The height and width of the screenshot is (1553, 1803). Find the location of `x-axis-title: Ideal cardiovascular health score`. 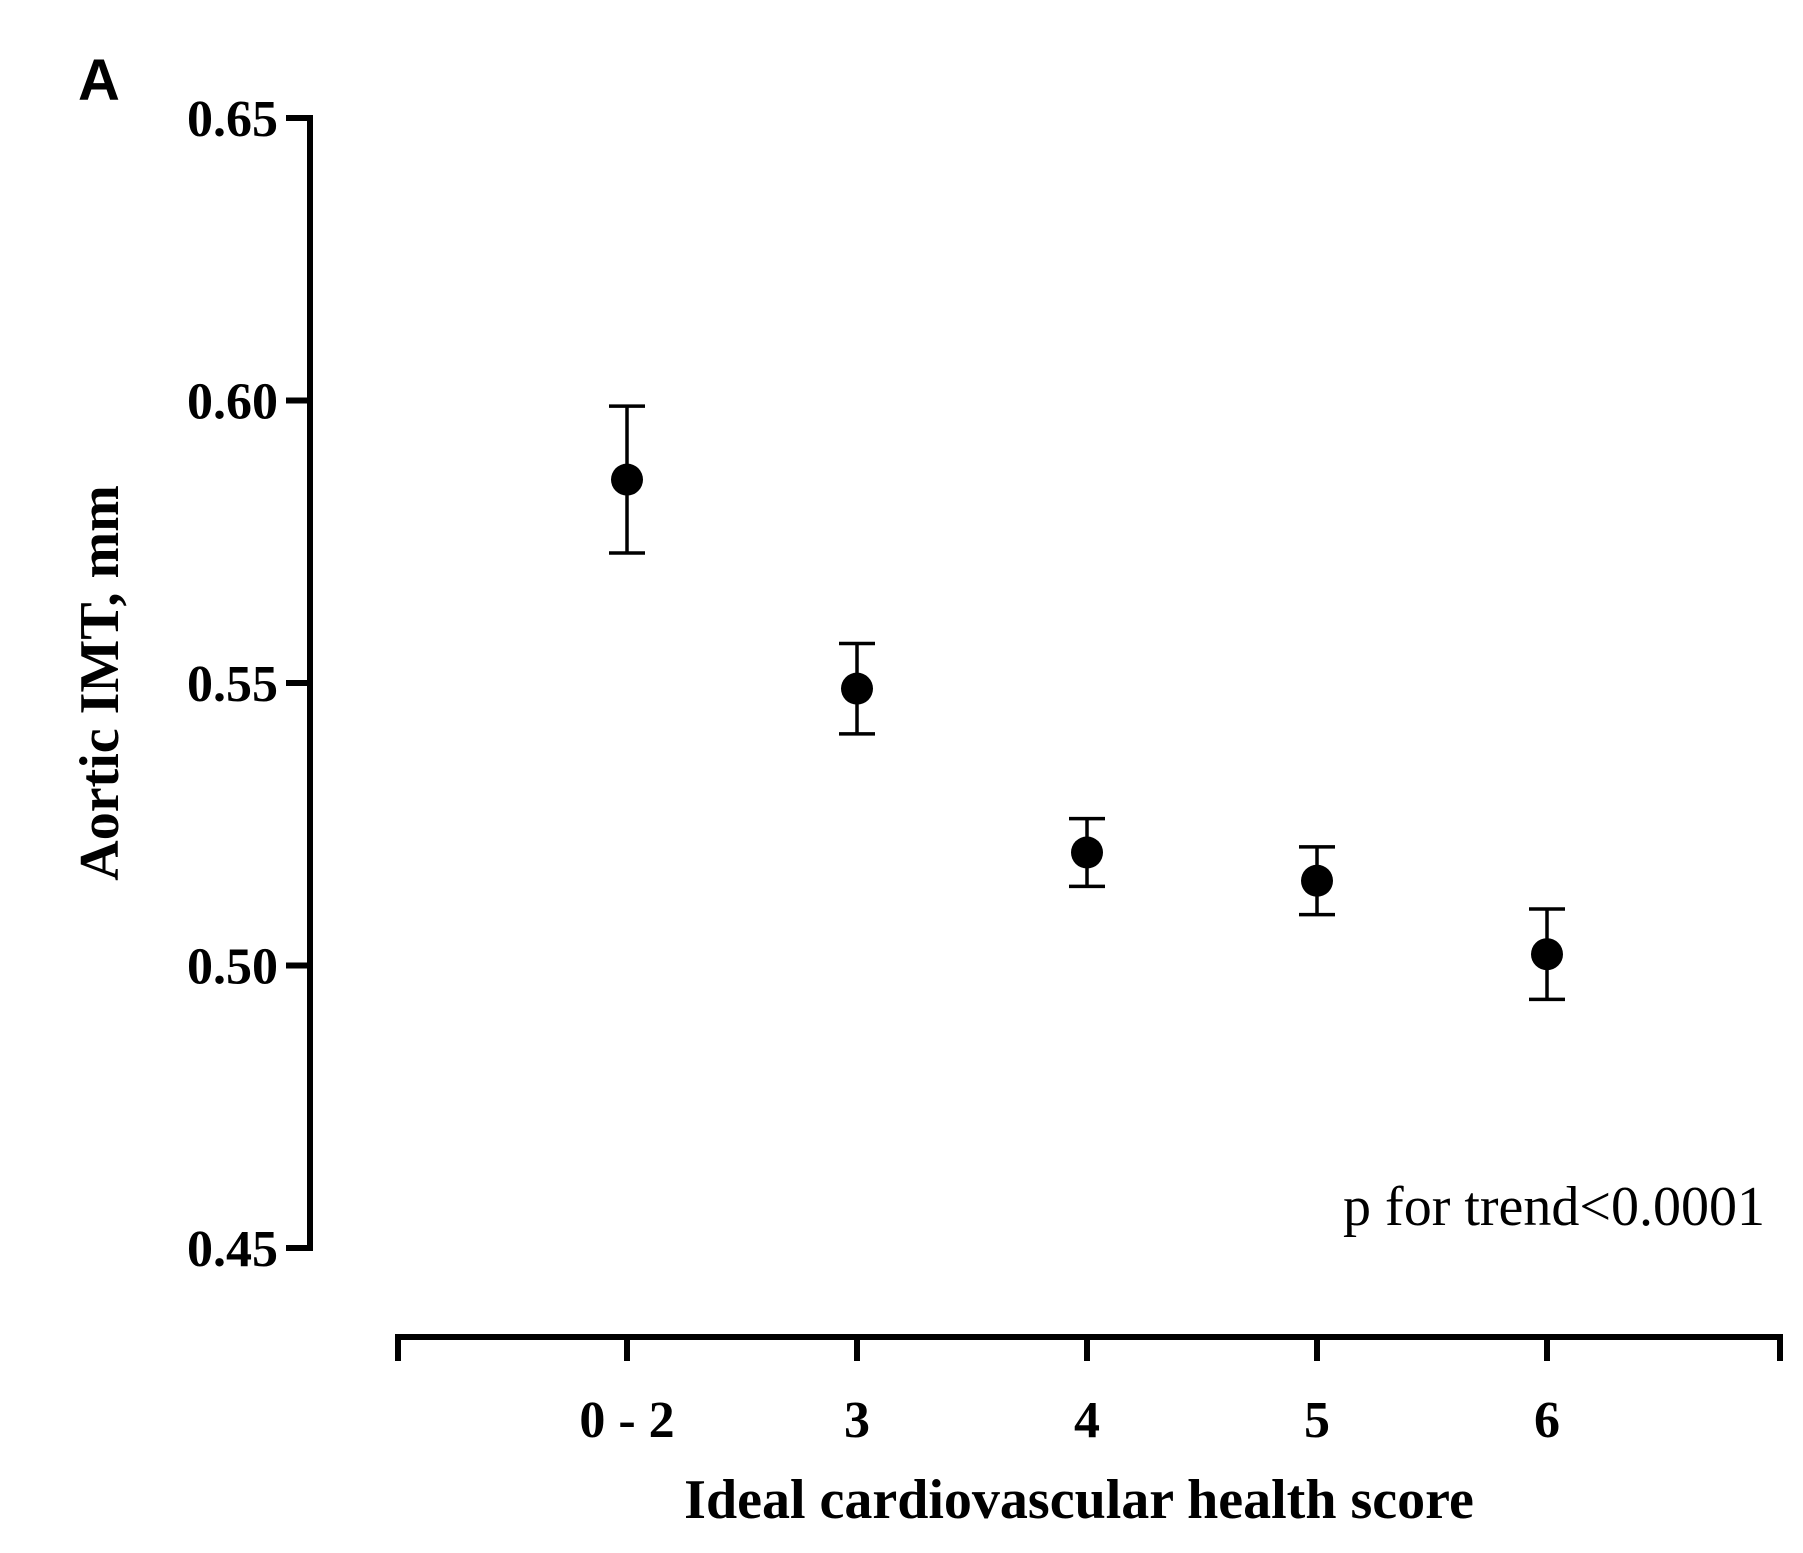

x-axis-title: Ideal cardiovascular health score is located at coordinates (1079, 1500).